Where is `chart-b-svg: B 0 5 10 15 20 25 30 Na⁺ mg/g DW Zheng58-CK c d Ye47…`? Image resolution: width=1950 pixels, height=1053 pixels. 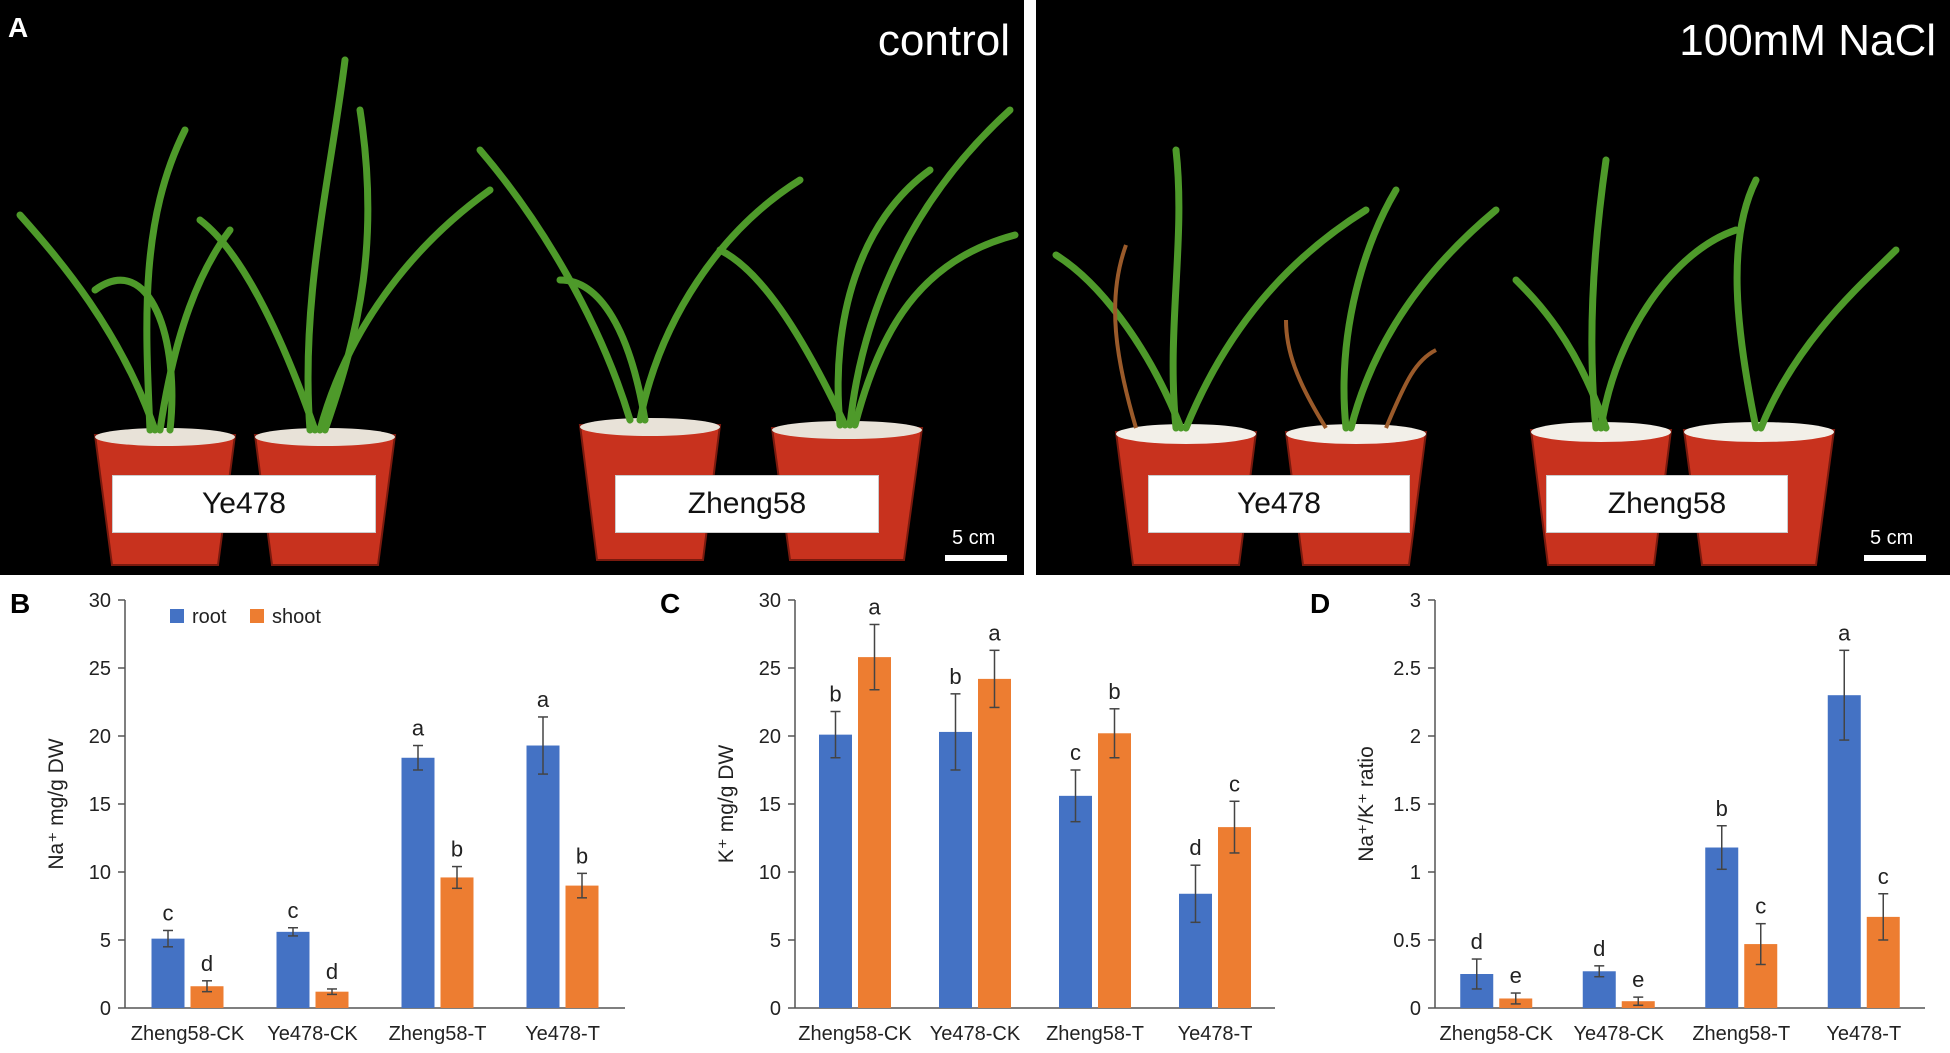
chart-b-svg: B 0 5 10 15 20 25 30 Na⁺ mg/g DW Zheng58-CK c d Ye47… is located at coordinates (317, 816).